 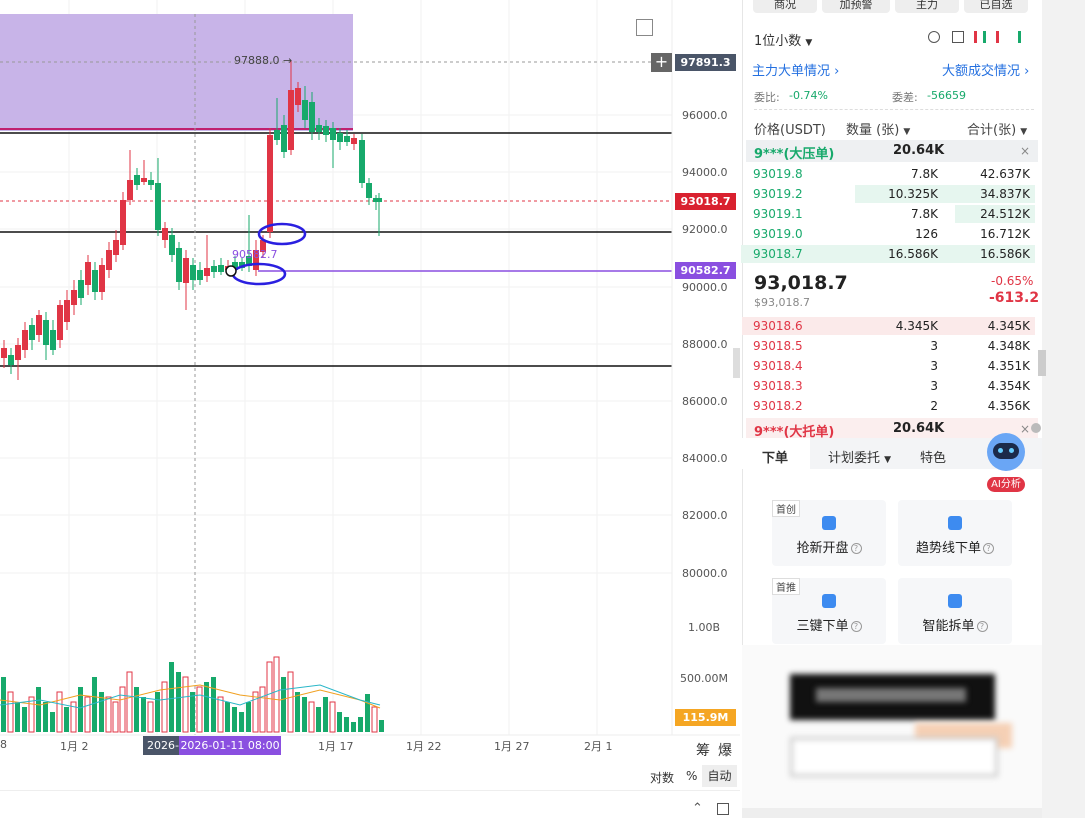 I want to click on view-bids-icon, so click(x=1024, y=37).